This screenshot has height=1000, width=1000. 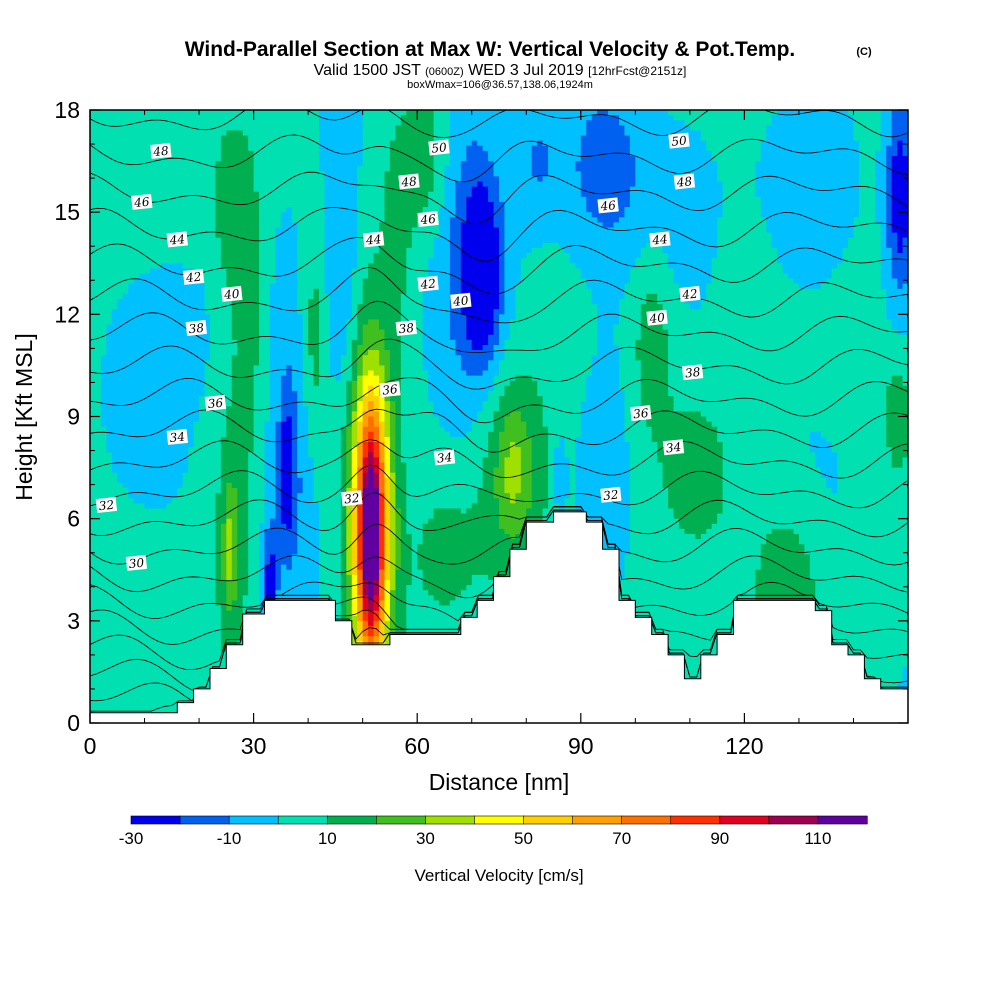 What do you see at coordinates (864, 52) in the screenshot?
I see `copyright-mark: (C)` at bounding box center [864, 52].